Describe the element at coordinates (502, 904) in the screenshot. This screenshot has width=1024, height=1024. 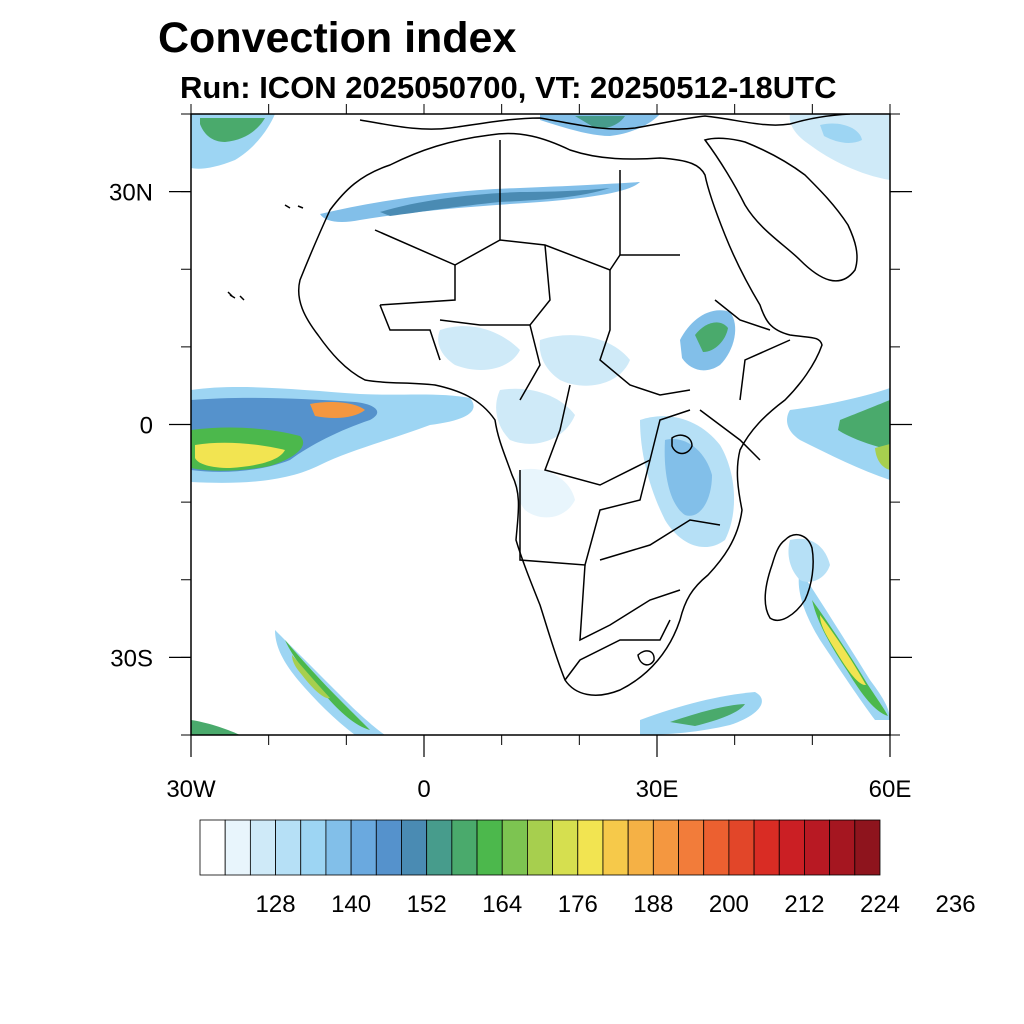
I see `colorbar-label: 164` at that location.